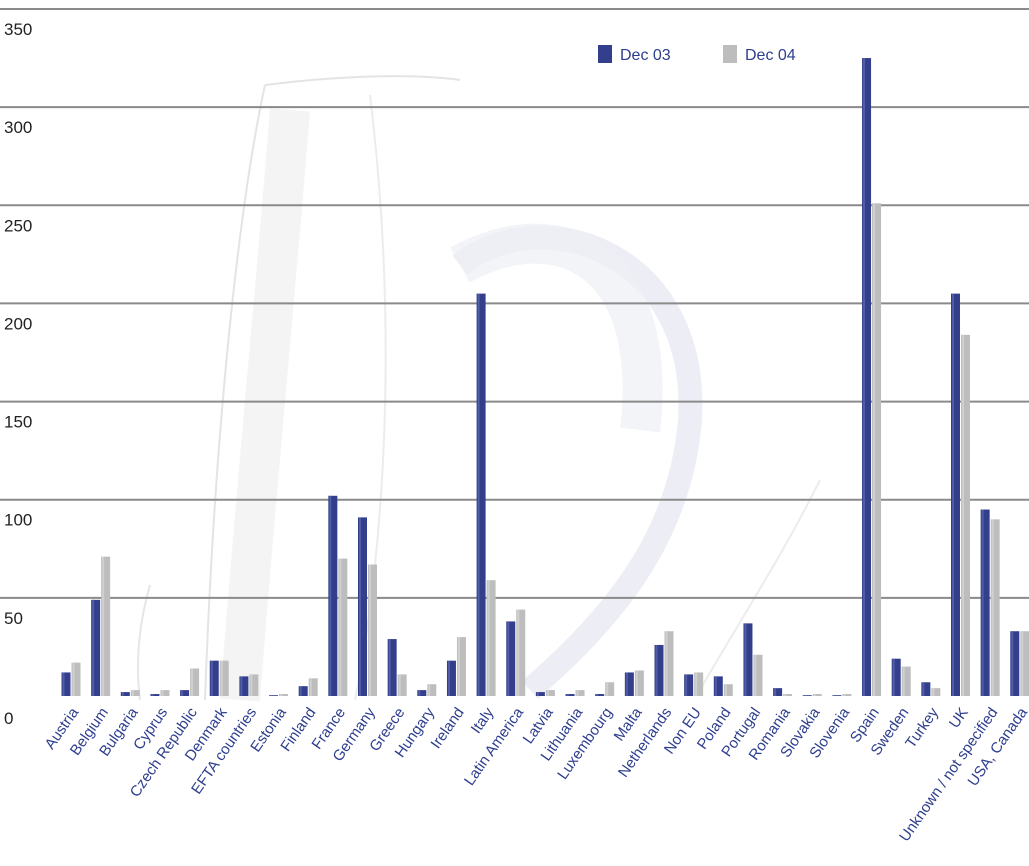  Describe the element at coordinates (696, 684) in the screenshot. I see `bar-sheen-dec-04-non-eu` at that location.